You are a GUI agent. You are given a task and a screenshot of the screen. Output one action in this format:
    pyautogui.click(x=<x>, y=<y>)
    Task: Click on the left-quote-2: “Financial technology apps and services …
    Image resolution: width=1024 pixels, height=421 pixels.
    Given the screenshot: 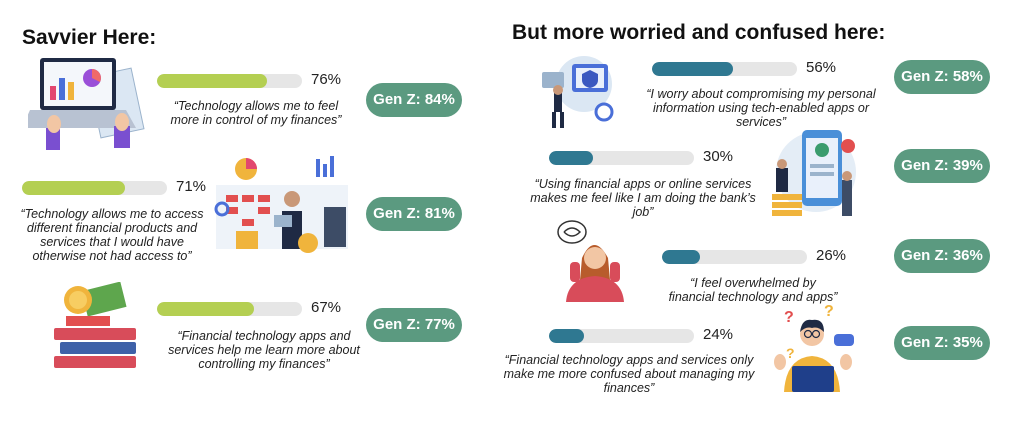 What is the action you would take?
    pyautogui.click(x=264, y=350)
    